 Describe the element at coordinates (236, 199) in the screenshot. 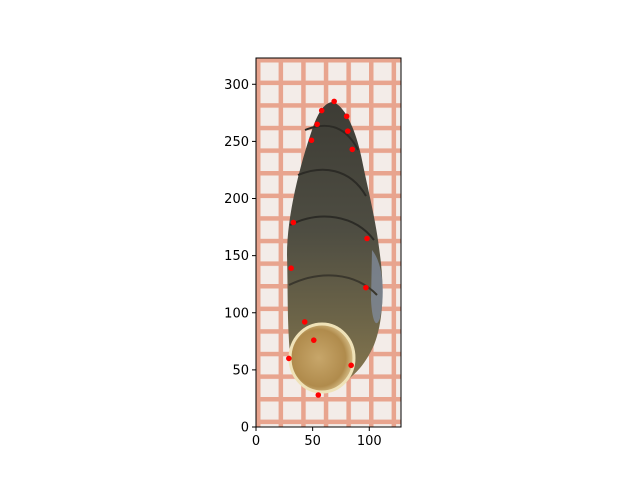

I see `y-tick-label: 200` at that location.